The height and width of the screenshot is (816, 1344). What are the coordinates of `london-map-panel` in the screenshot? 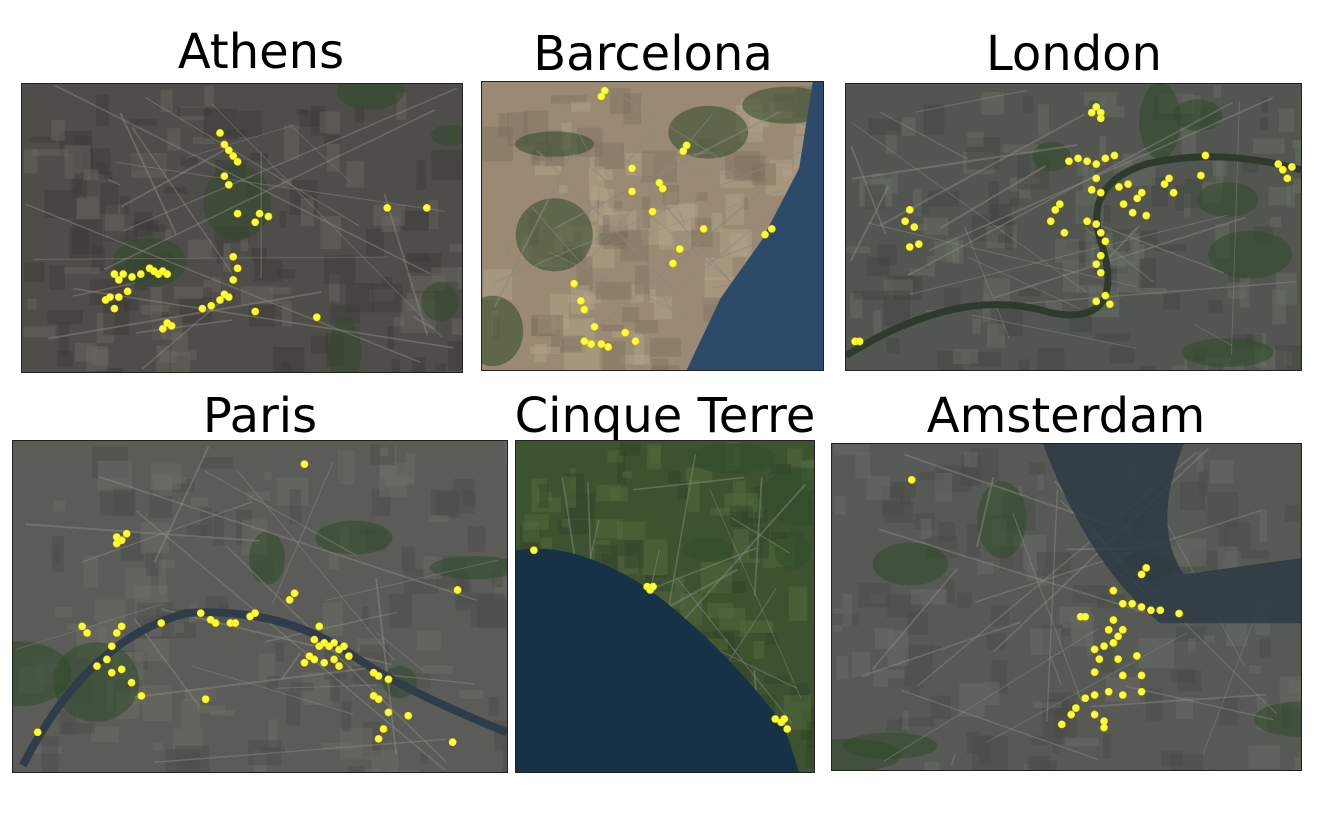 It's located at (1073, 227).